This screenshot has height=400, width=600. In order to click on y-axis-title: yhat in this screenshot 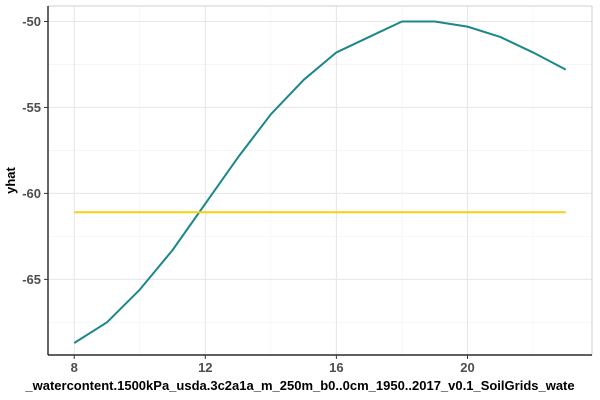, I will do `click(10, 179)`.